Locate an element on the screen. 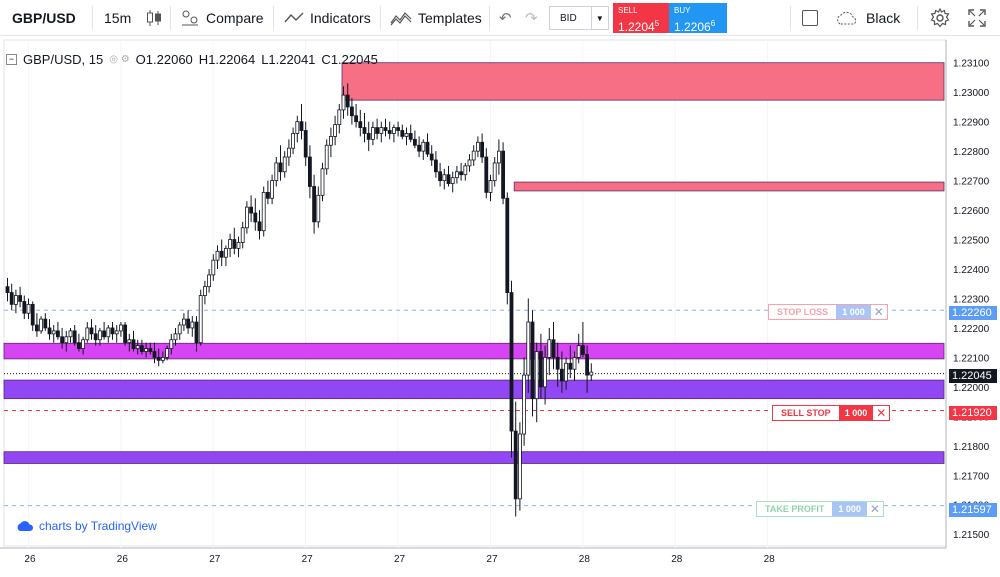  price-tick-label: 1.22500 is located at coordinates (971, 241).